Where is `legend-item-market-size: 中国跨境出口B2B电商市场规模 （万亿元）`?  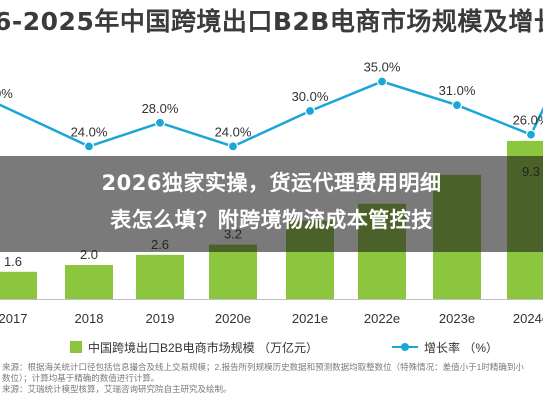
legend-item-market-size: 中国跨境出口B2B电商市场规模 （万亿元） is located at coordinates (194, 347).